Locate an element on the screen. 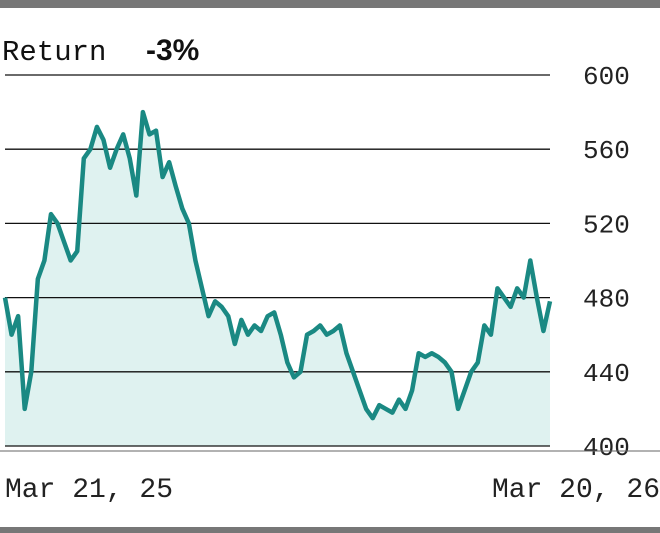  y-tick-label: 440 is located at coordinates (606, 374).